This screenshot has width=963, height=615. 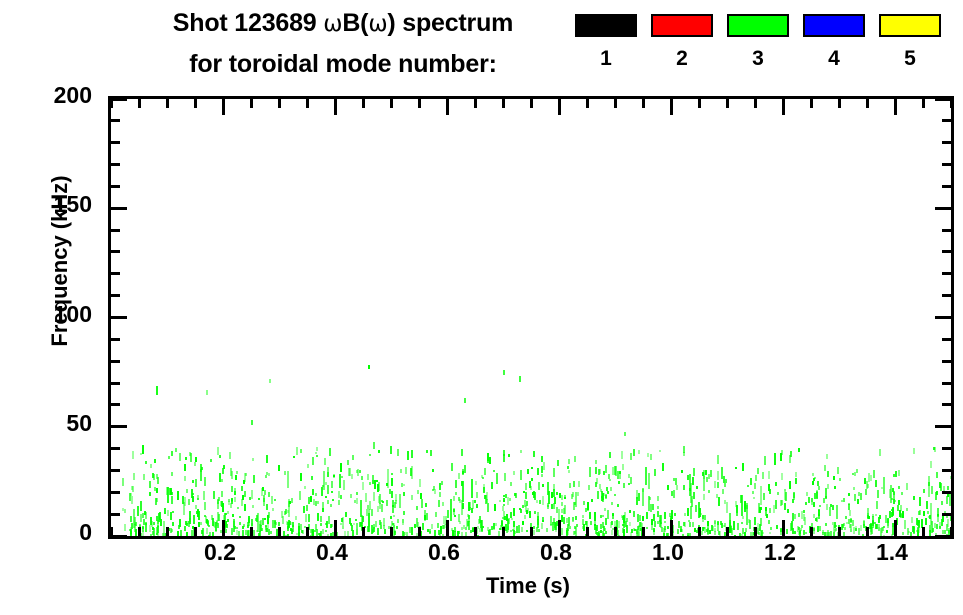 I want to click on legend-item-3: 3, so click(x=760, y=49).